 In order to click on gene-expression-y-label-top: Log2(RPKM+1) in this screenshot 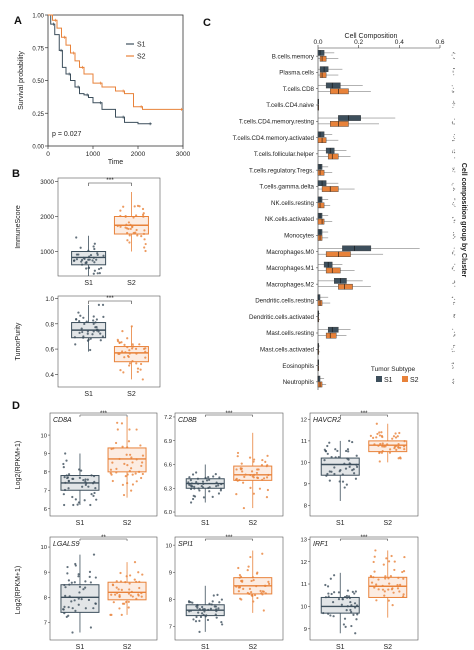, I will do `click(18, 465)`.